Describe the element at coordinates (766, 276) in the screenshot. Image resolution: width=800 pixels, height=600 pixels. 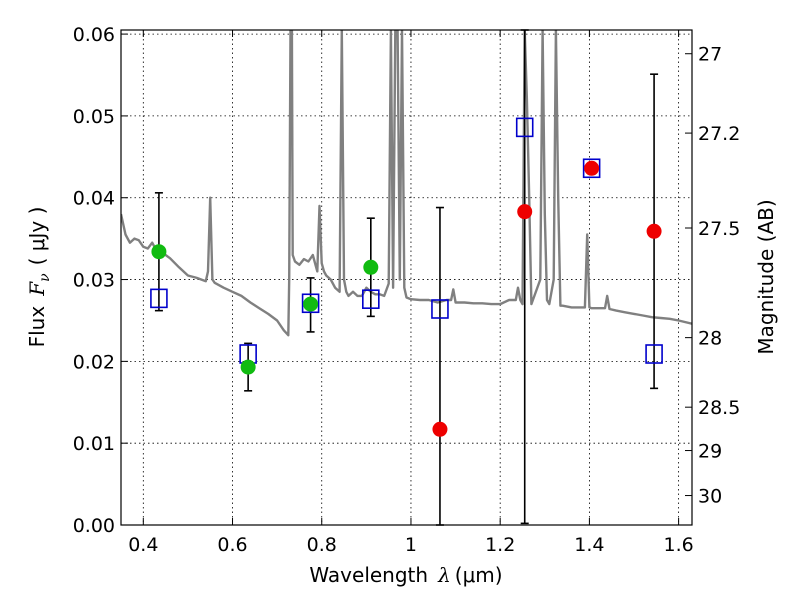
I see `y2-axis-label: Magnitude (AB)` at that location.